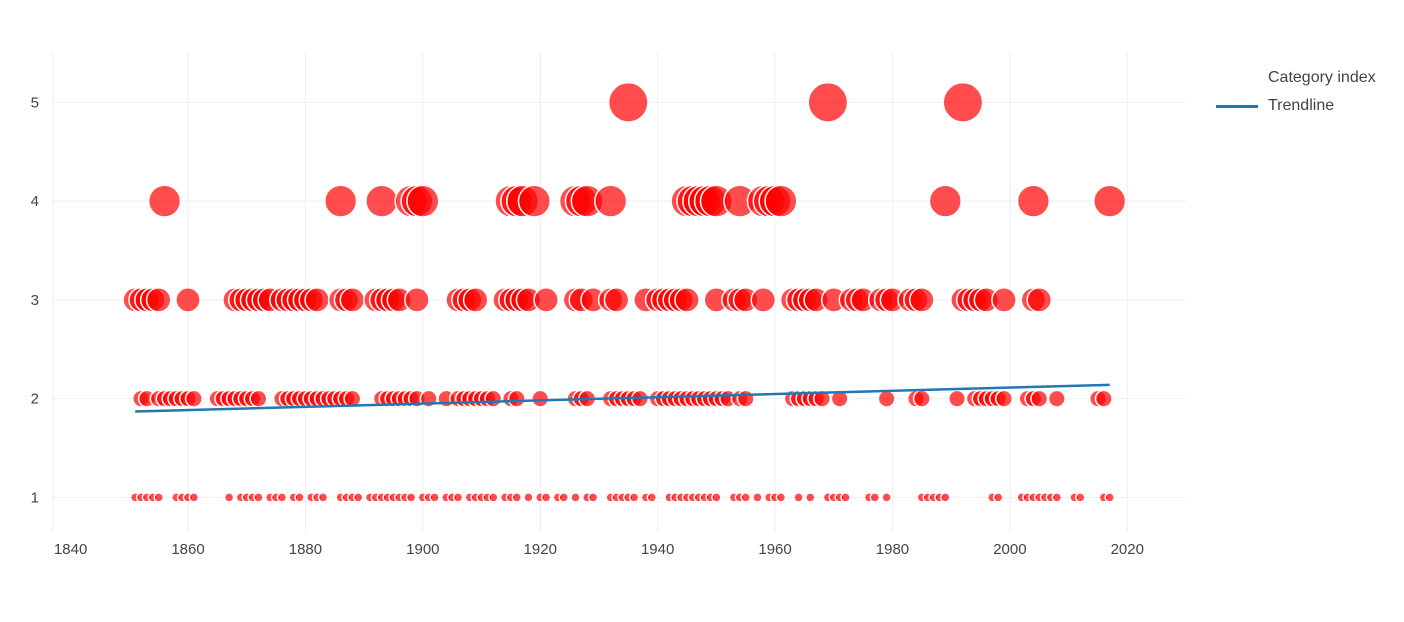 Image resolution: width=1404 pixels, height=622 pixels. I want to click on legend: Category index Trendline, so click(1295, 92).